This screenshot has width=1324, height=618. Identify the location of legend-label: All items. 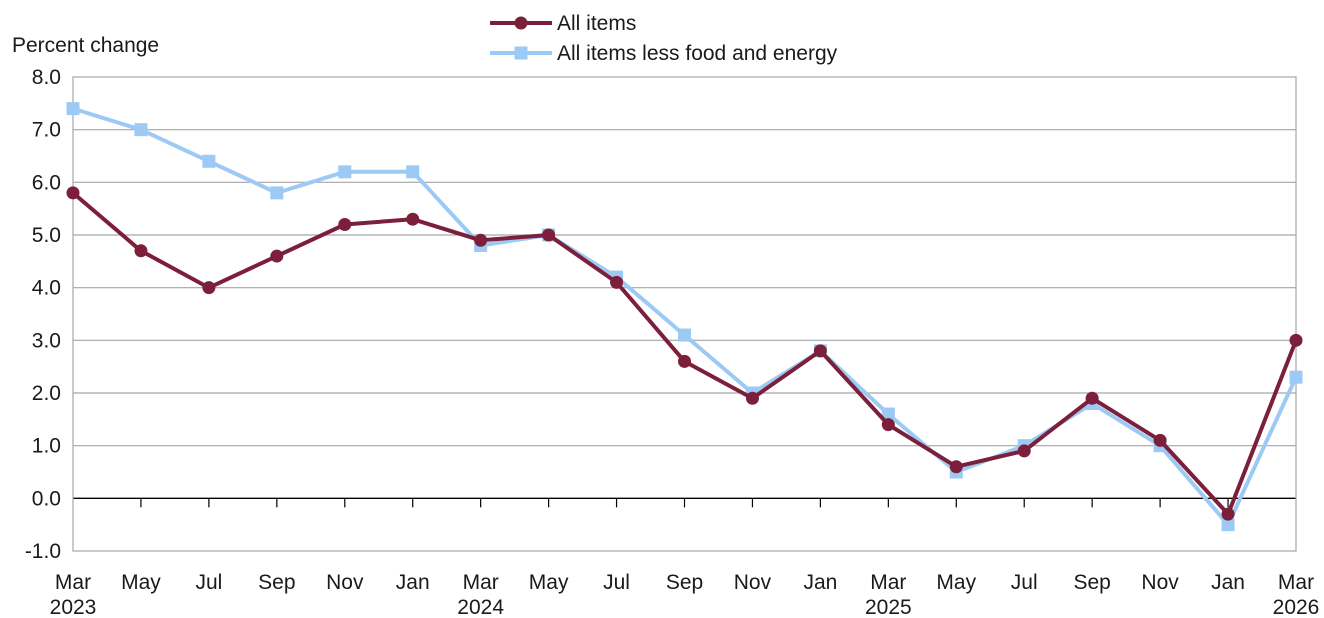
(596, 23).